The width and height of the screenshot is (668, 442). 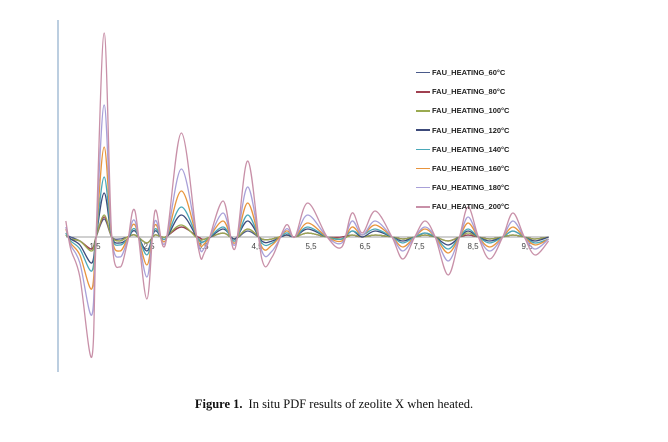 What do you see at coordinates (471, 130) in the screenshot?
I see `legend-label: FAU_HEATING_120°C` at bounding box center [471, 130].